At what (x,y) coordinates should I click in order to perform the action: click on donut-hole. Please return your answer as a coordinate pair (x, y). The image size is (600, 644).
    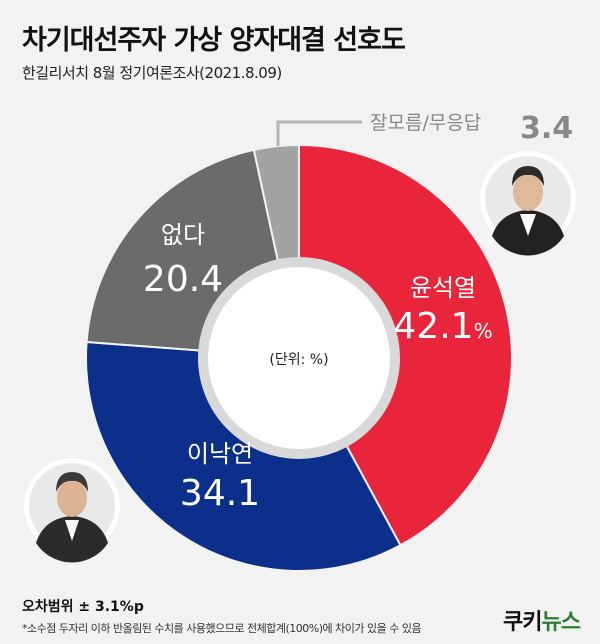
    Looking at the image, I should click on (299, 358).